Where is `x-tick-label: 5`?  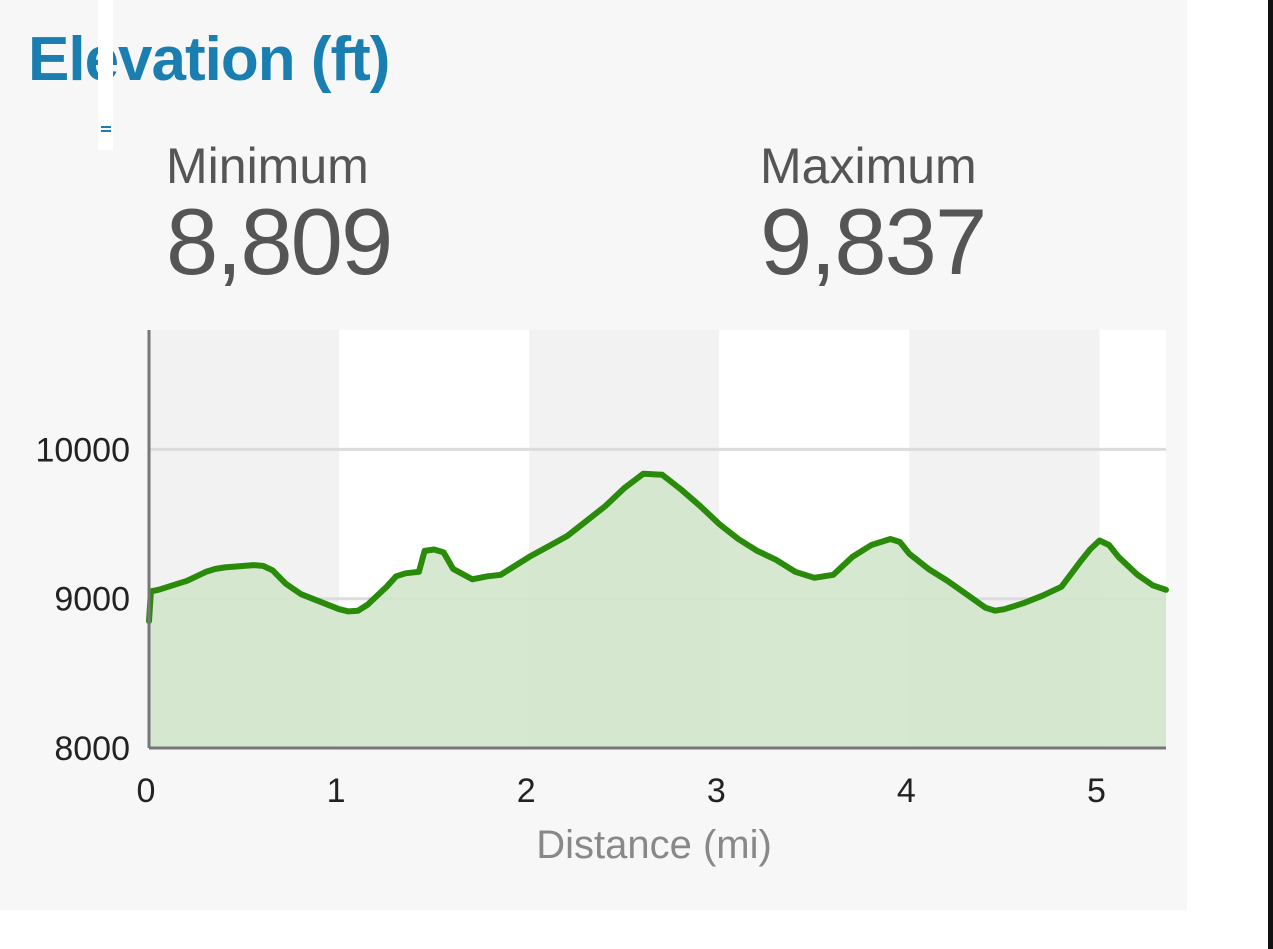 x-tick-label: 5 is located at coordinates (1096, 791).